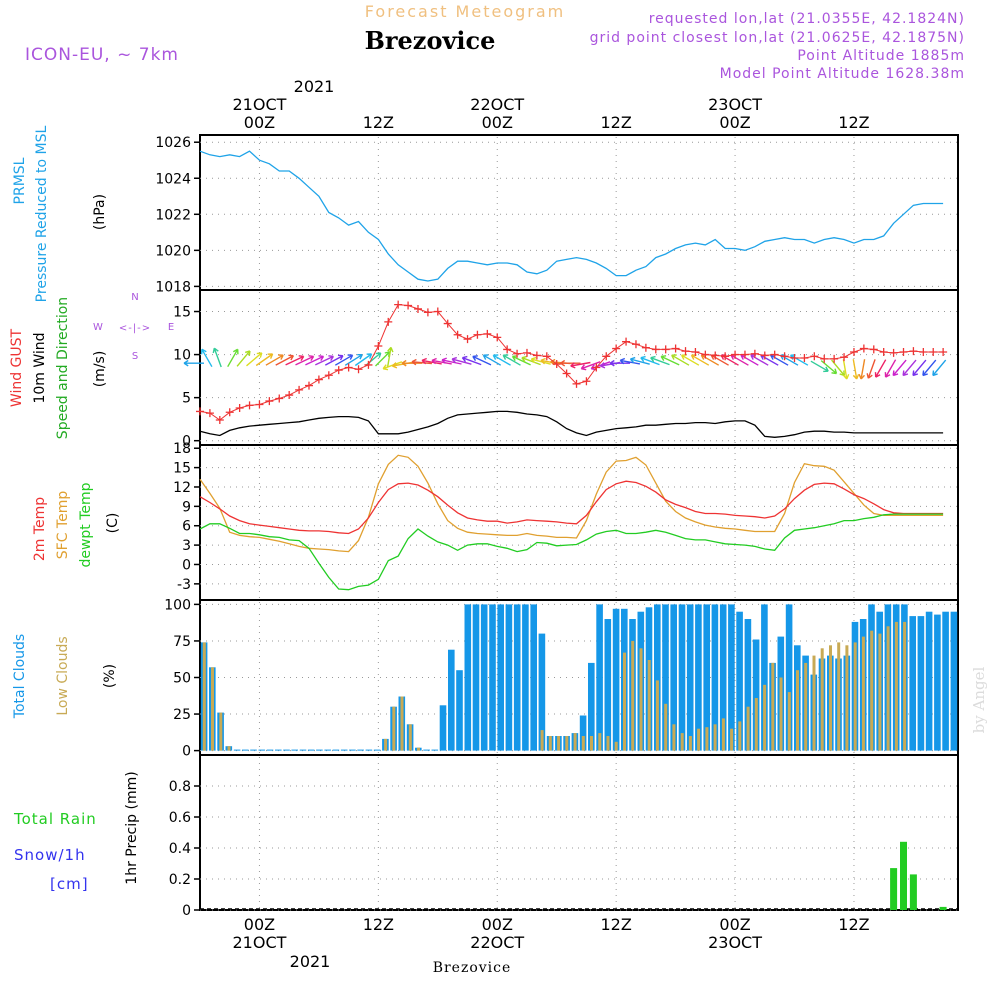 The image size is (1000, 1004). What do you see at coordinates (173, 251) in the screenshot?
I see `y-tick-label: 1020` at bounding box center [173, 251].